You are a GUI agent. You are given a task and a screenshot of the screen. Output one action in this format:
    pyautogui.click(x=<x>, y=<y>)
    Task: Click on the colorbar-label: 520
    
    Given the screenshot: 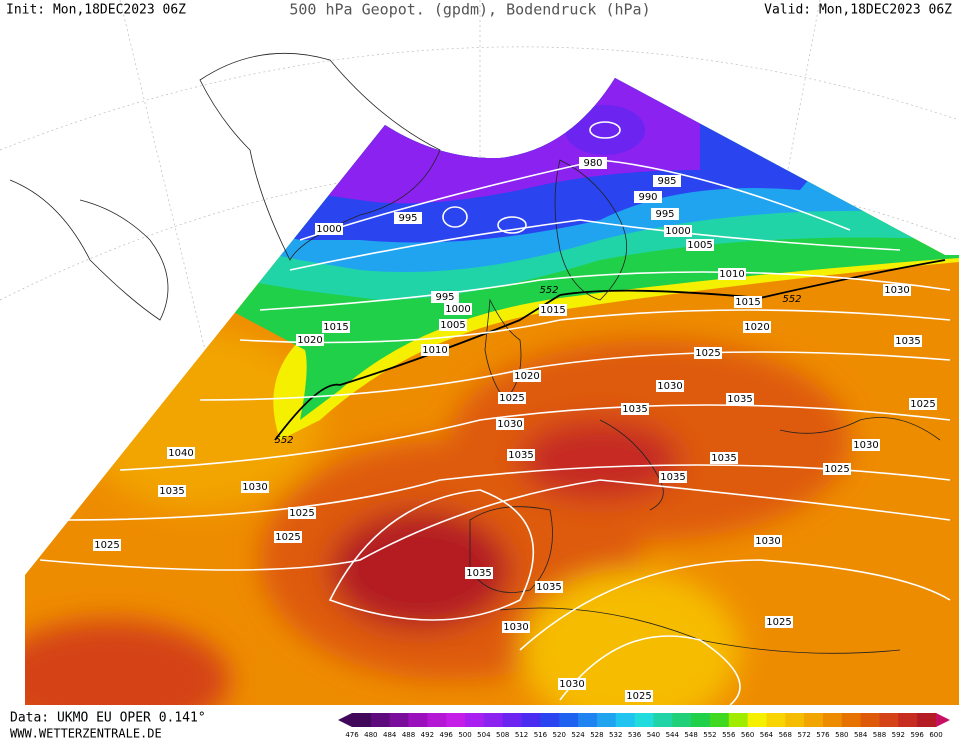 What is the action you would take?
    pyautogui.click(x=559, y=735)
    